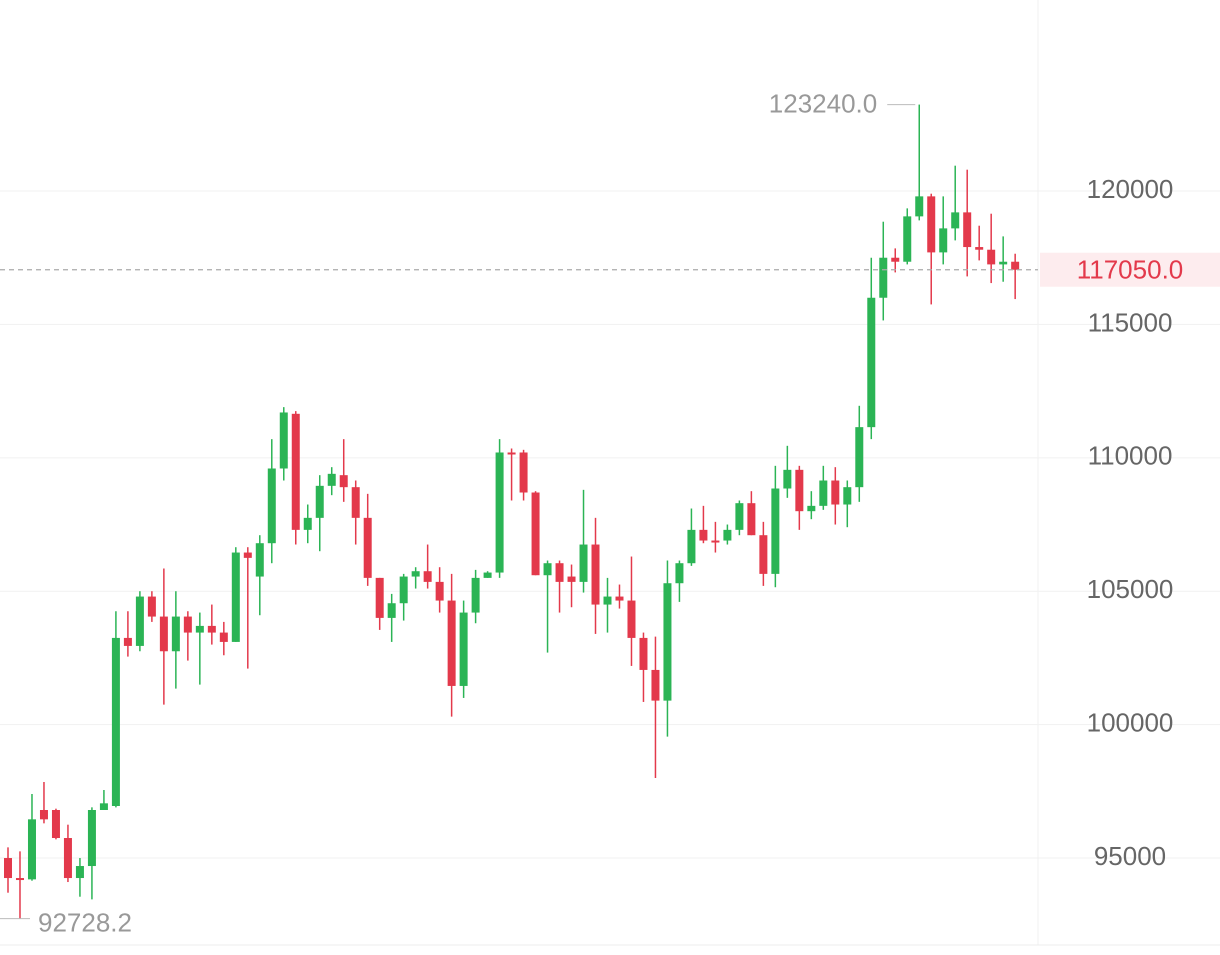  I want to click on y-tick-label: 105000, so click(1130, 589).